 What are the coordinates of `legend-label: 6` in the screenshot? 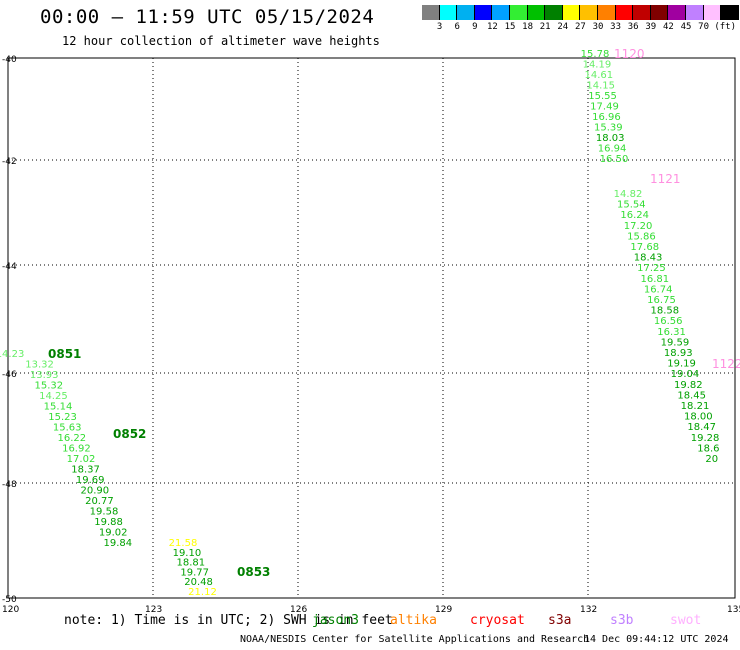 It's located at (457, 27).